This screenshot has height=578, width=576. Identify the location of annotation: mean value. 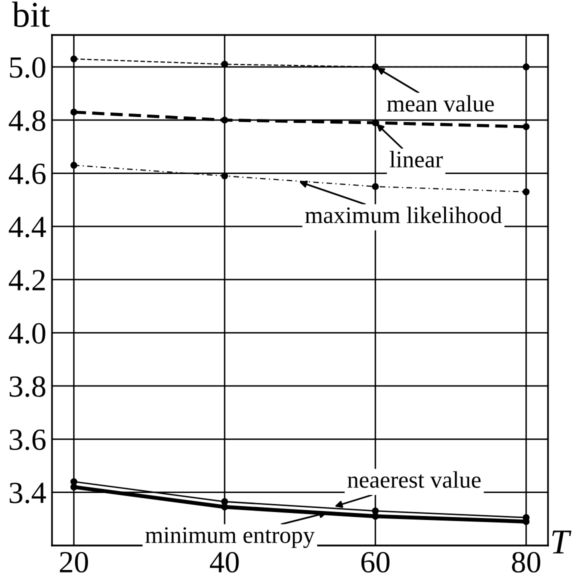
(440, 103).